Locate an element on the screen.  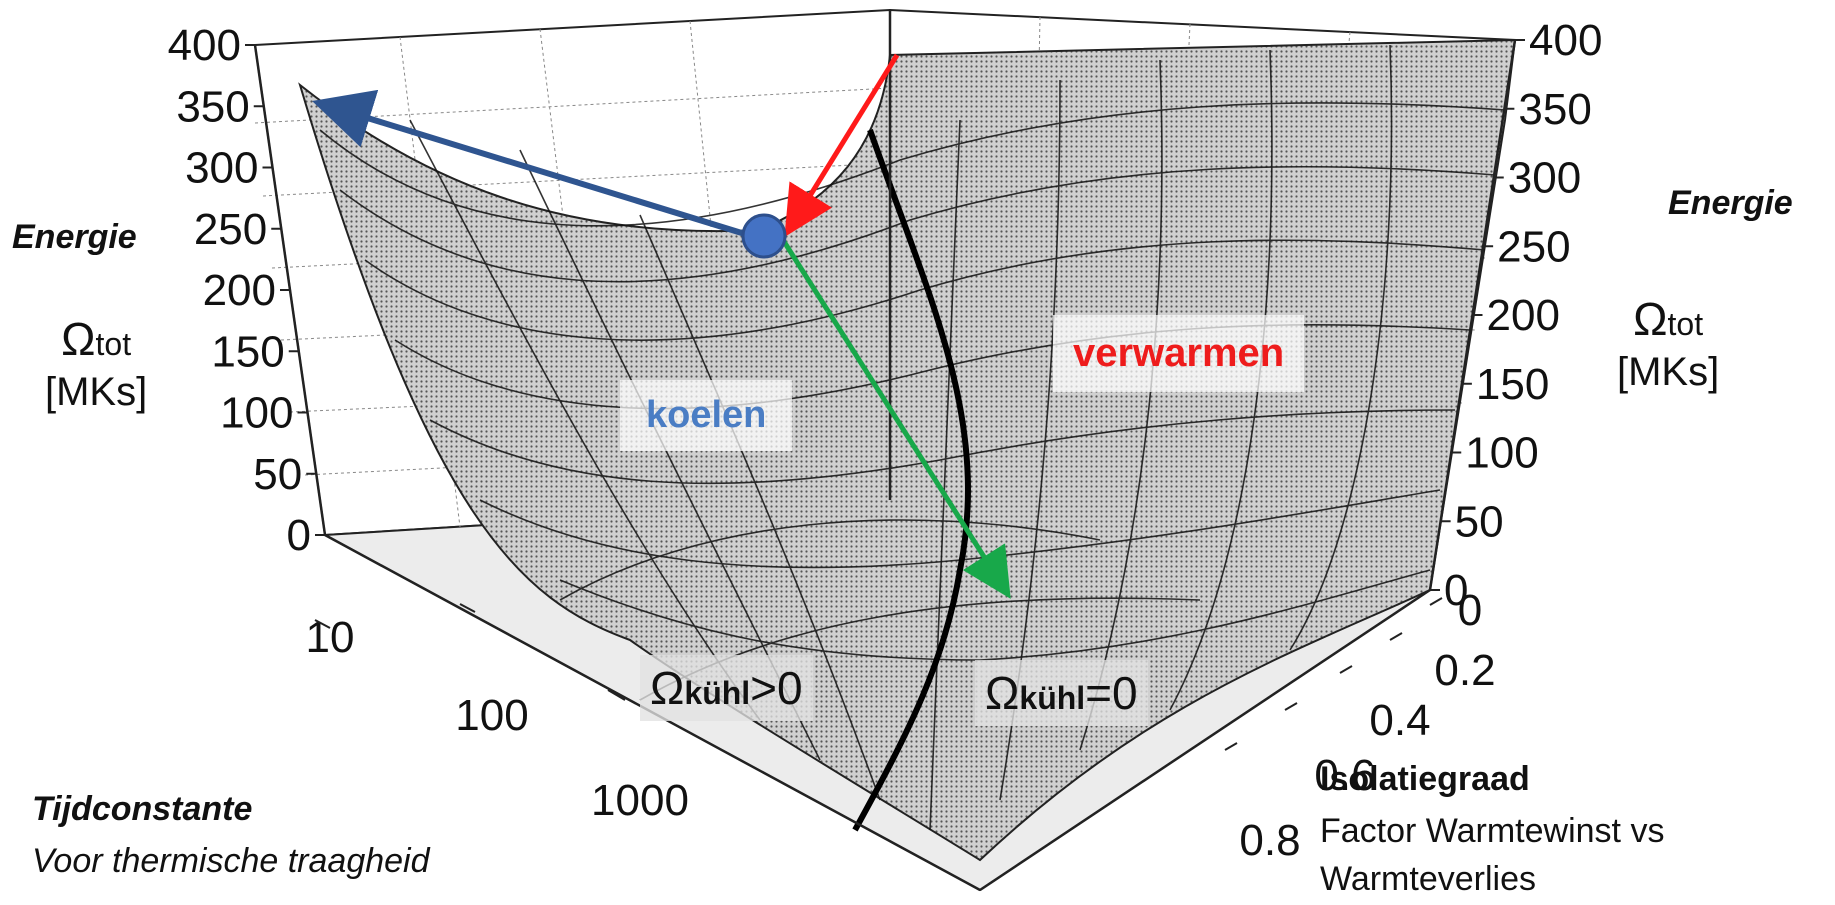
cooling-positive-symbol: Ω is located at coordinates (667, 688).